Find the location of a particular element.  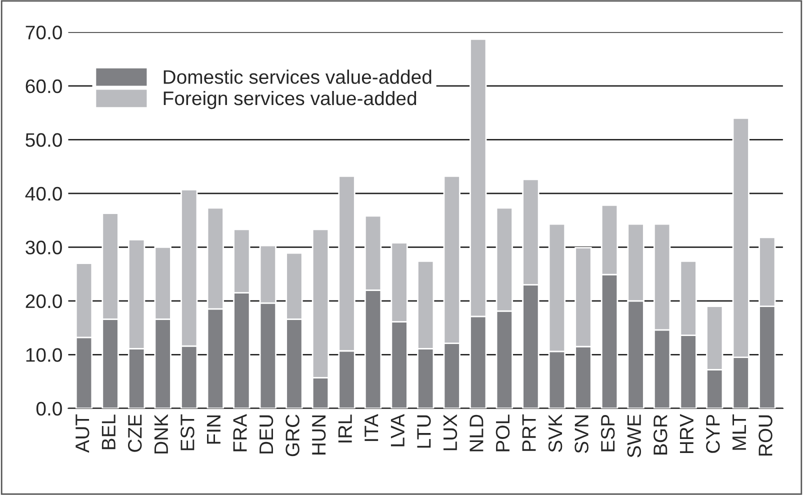

x-tick-label: AUT is located at coordinates (83, 433).